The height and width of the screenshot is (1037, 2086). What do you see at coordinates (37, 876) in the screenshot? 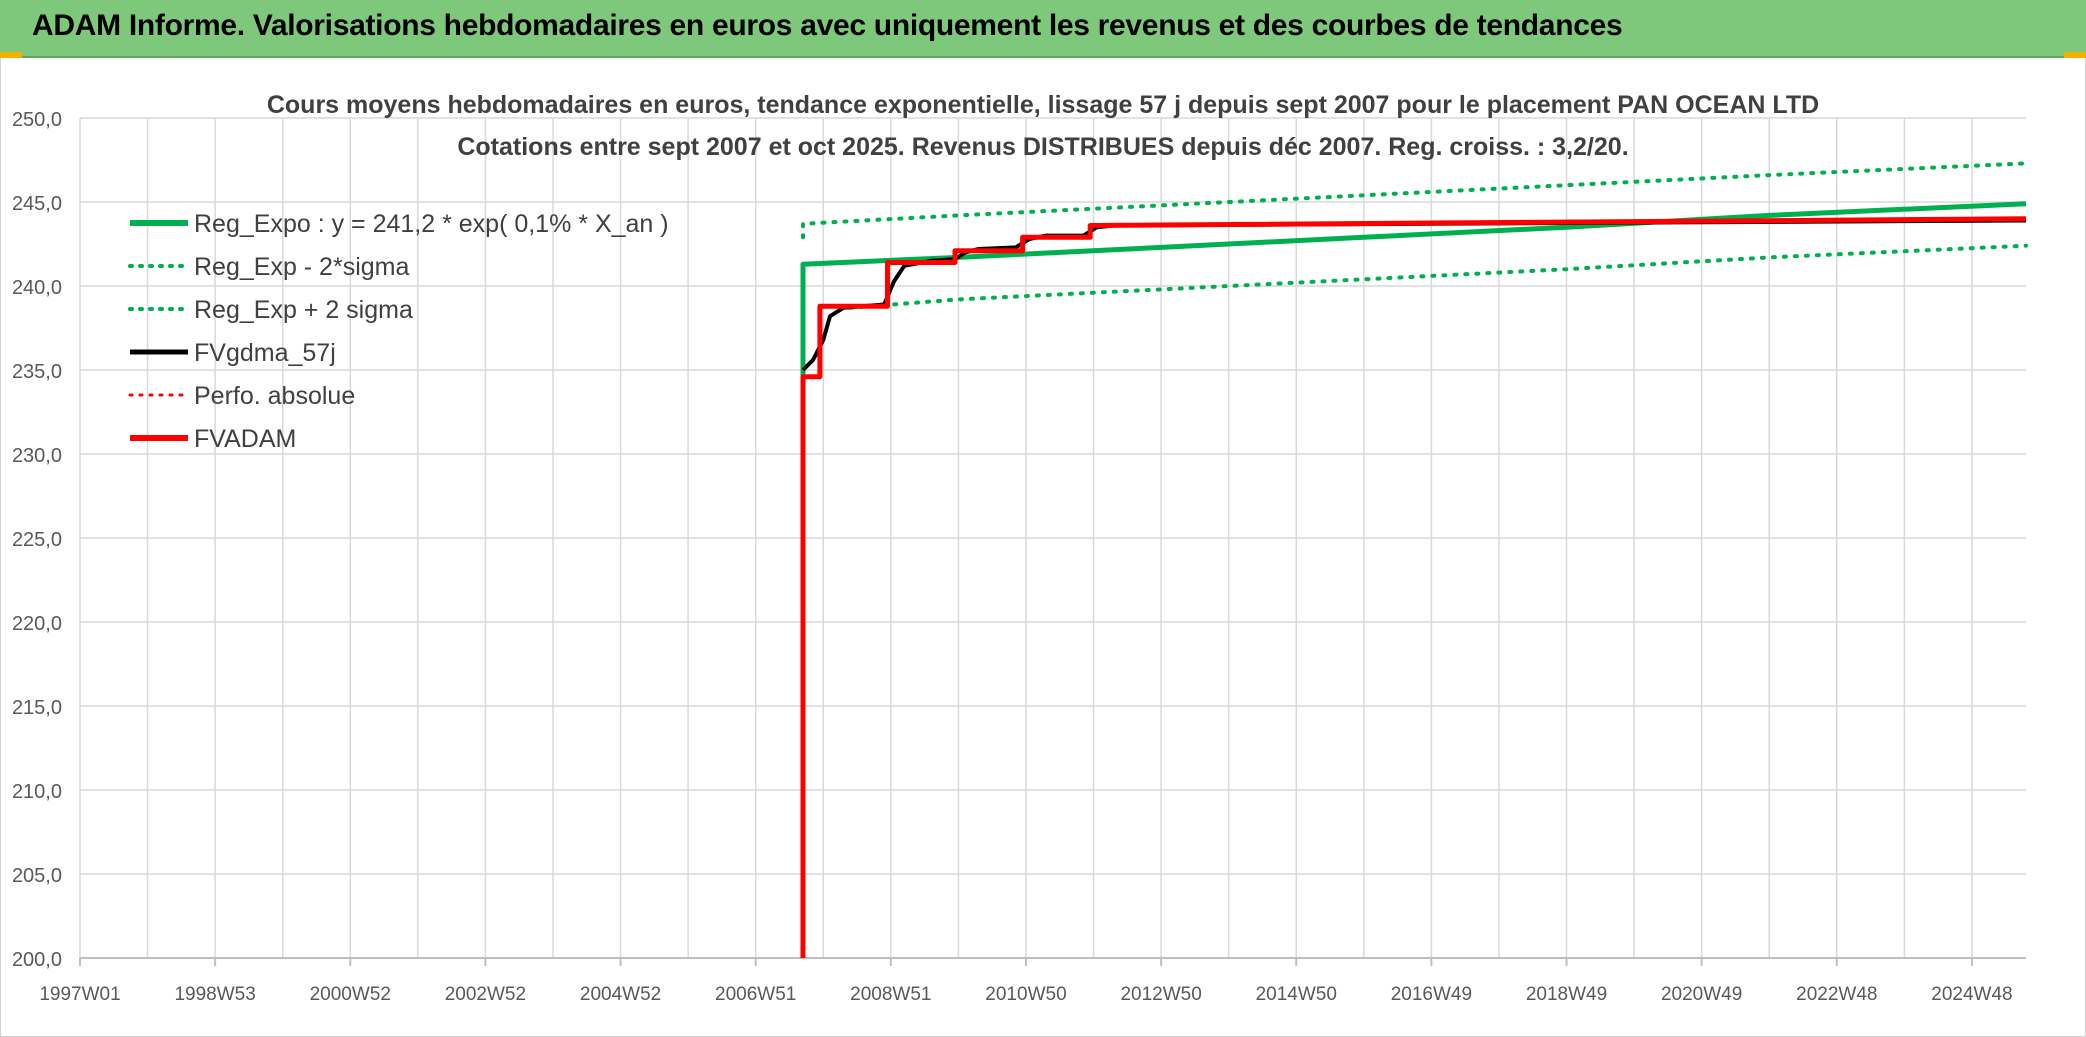
I see `y-tick-label: 205,0` at bounding box center [37, 876].